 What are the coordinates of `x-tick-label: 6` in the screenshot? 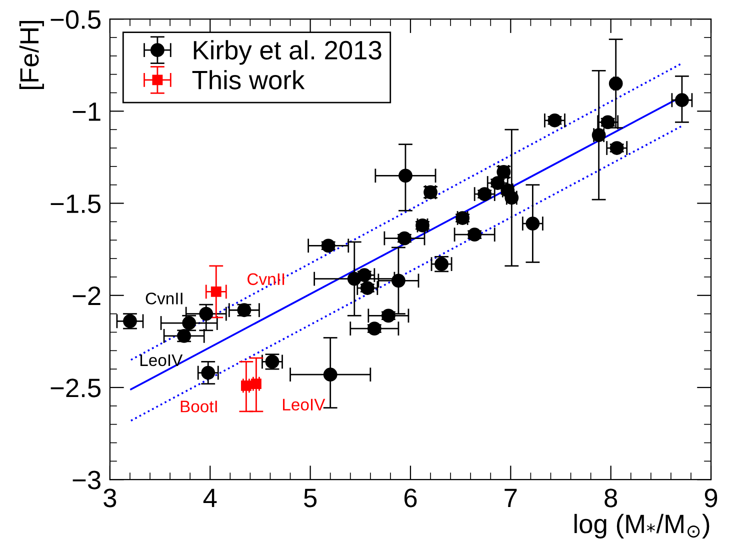 It's located at (410, 498).